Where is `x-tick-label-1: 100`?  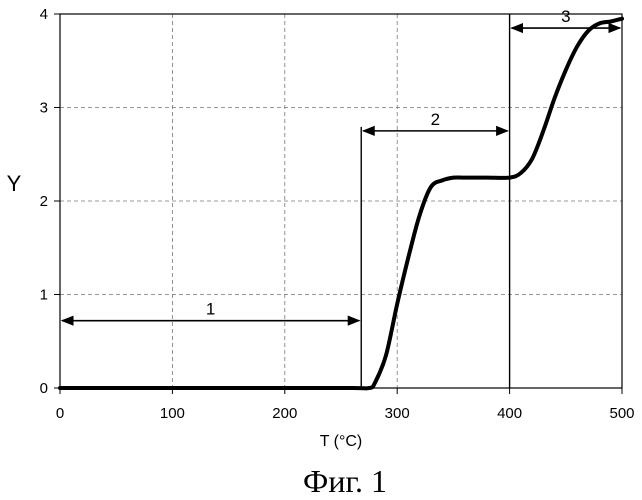 x-tick-label-1: 100 is located at coordinates (172, 413).